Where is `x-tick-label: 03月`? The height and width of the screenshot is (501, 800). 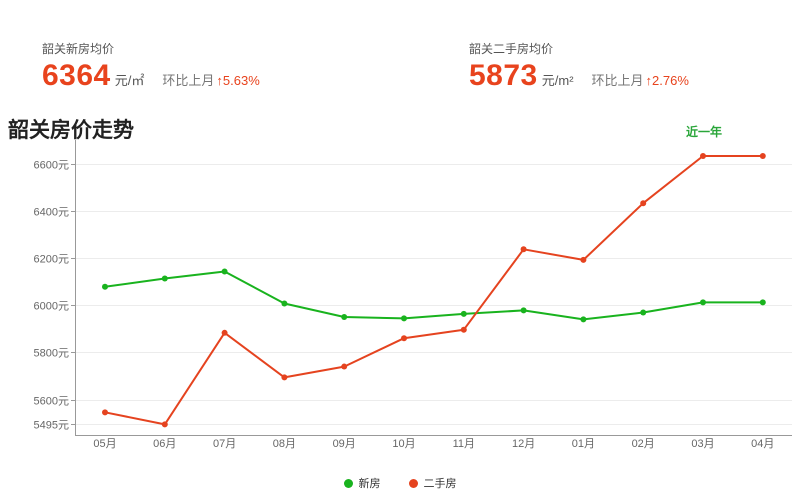 x-tick-label: 03月 is located at coordinates (702, 444).